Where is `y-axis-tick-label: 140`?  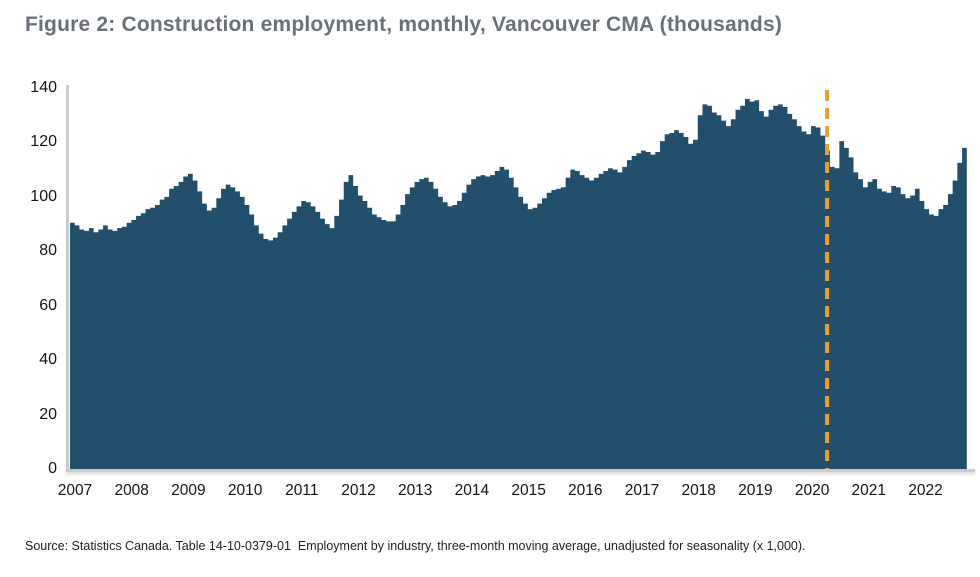
y-axis-tick-label: 140 is located at coordinates (43, 87).